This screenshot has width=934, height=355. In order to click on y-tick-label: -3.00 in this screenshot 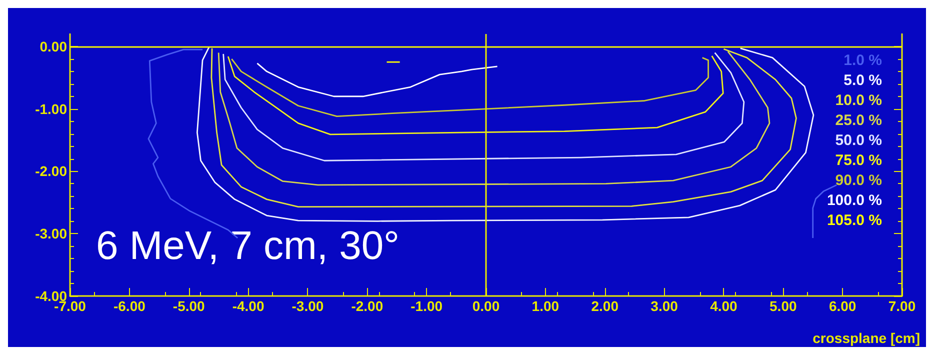, I will do `click(51, 234)`.